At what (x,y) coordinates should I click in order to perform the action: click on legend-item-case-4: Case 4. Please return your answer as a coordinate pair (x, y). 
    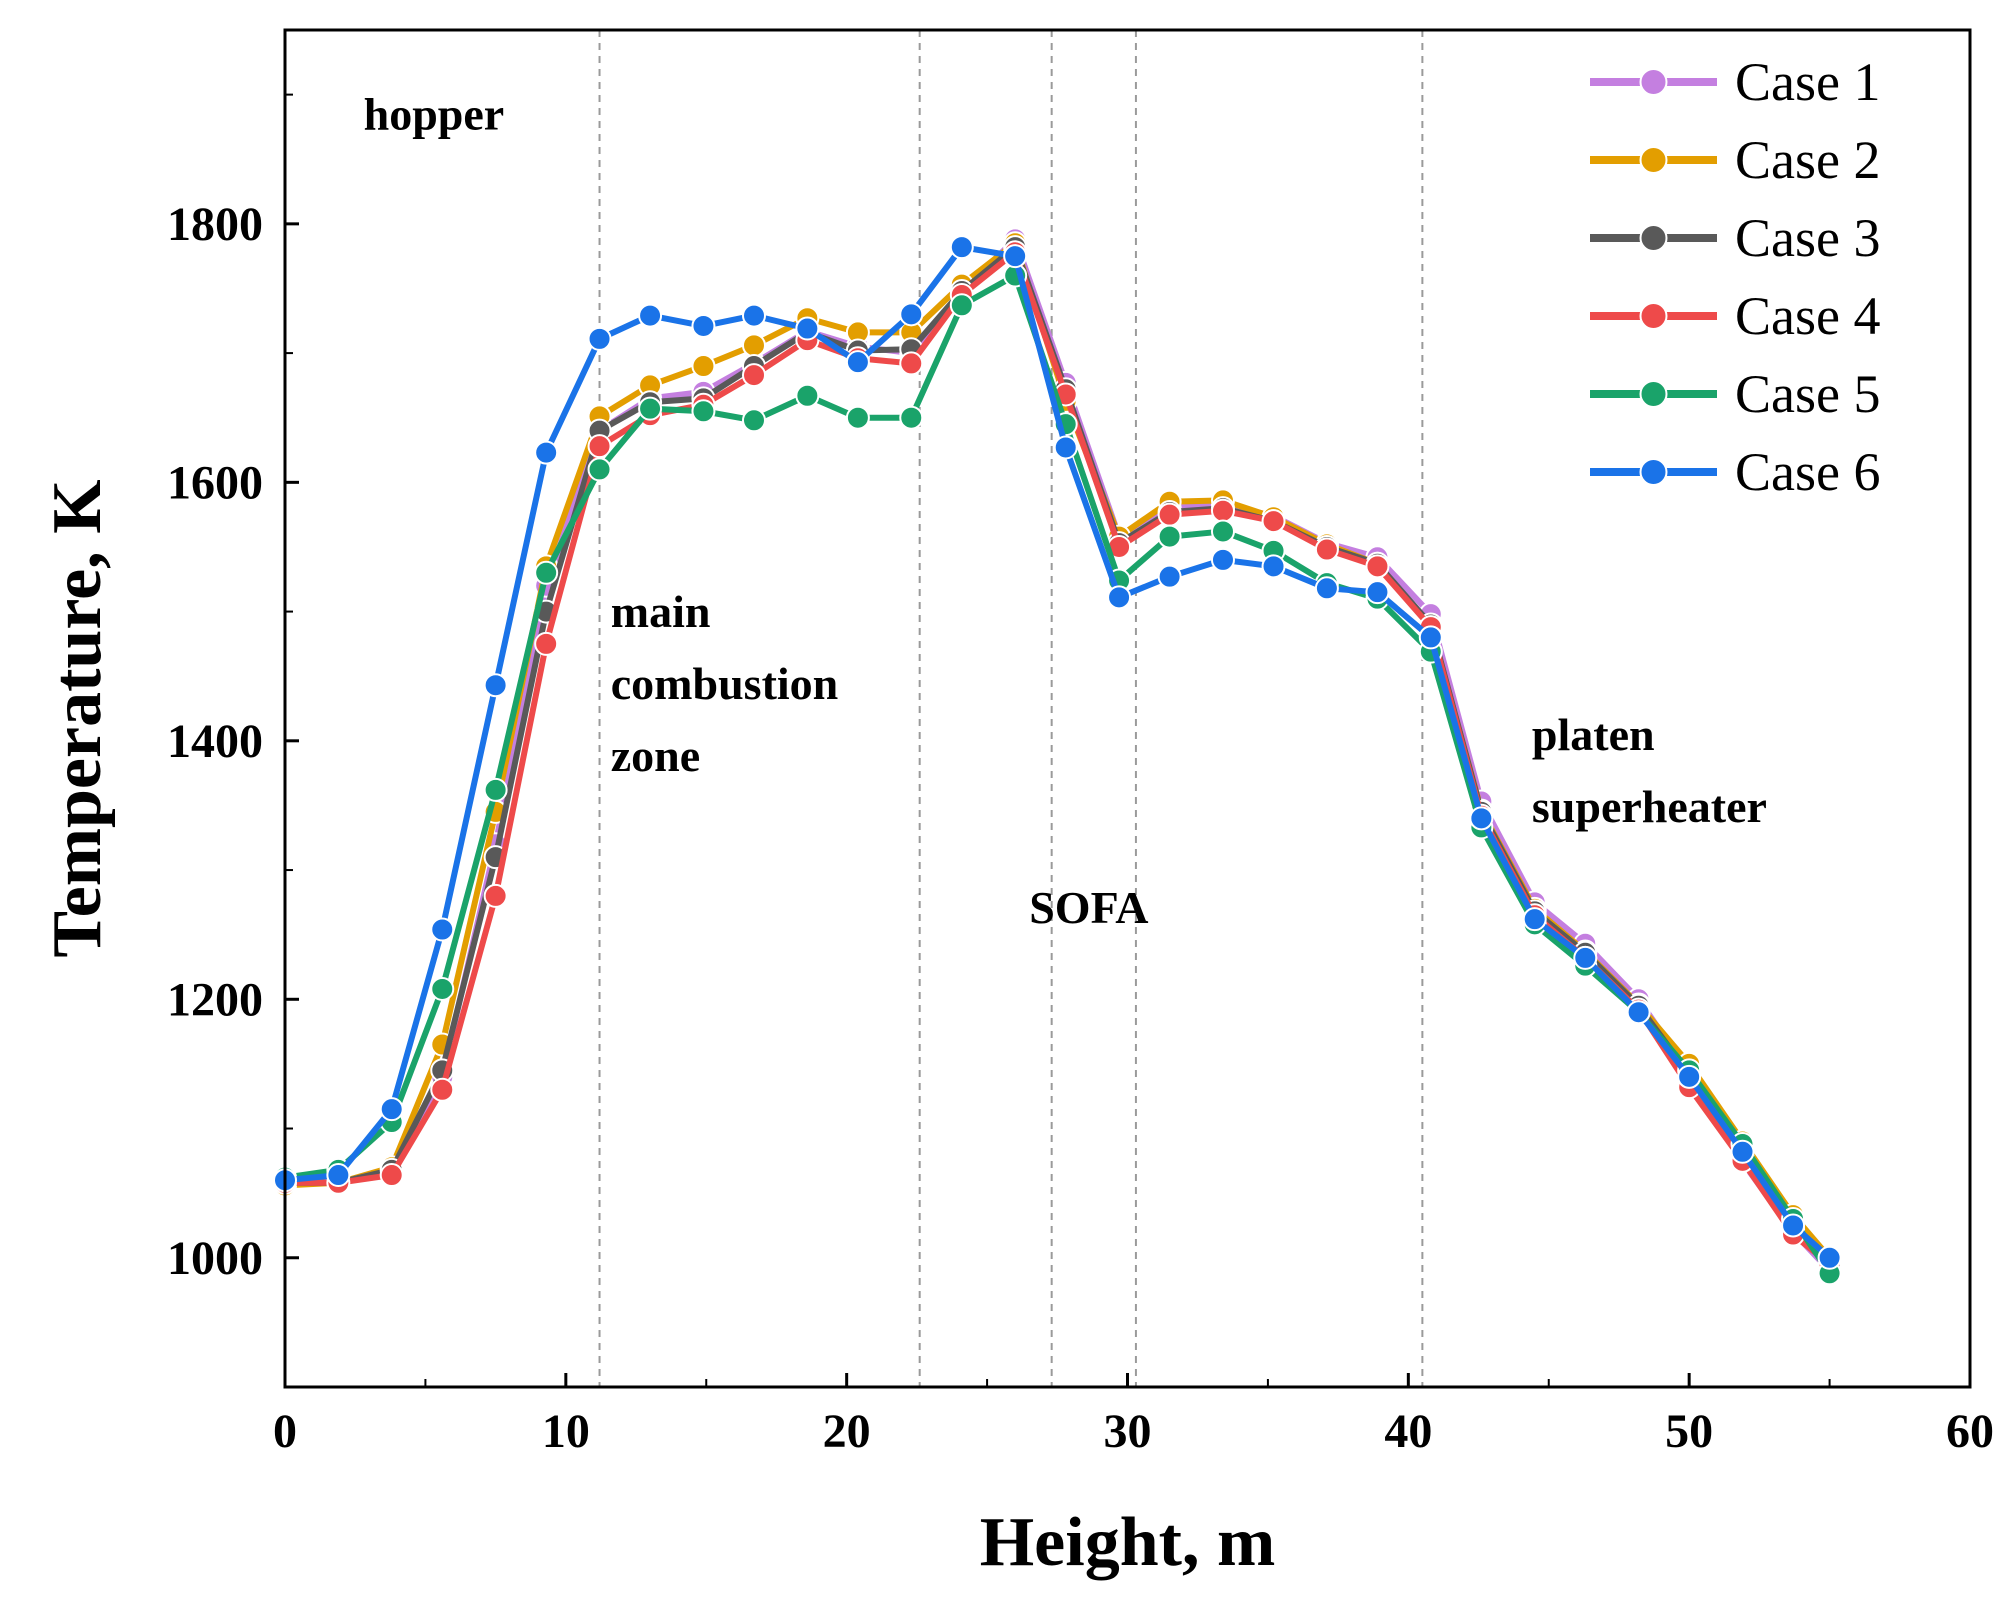
    Looking at the image, I should click on (1735, 316).